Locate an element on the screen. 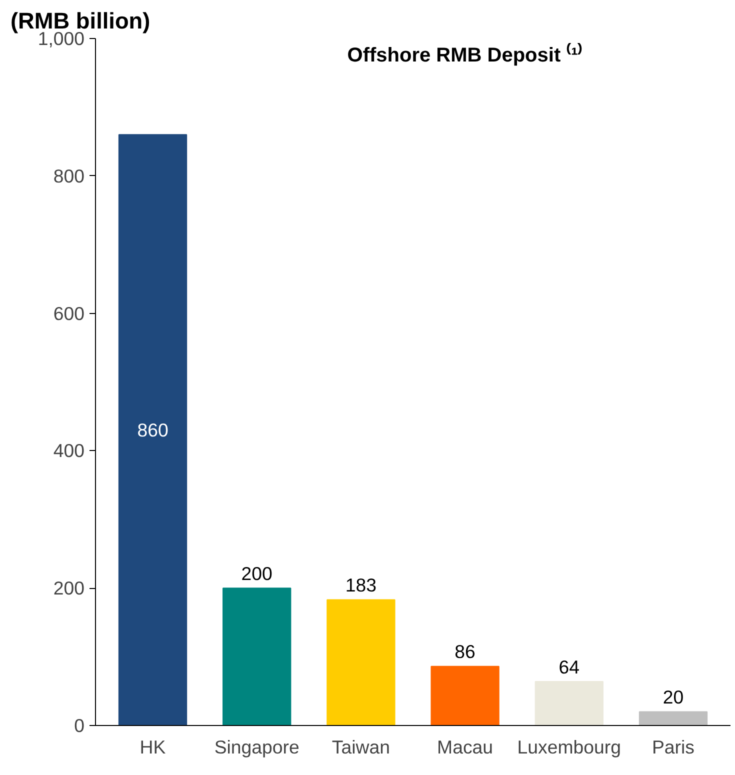 Image resolution: width=735 pixels, height=775 pixels. data-label: 860 is located at coordinates (152, 430).